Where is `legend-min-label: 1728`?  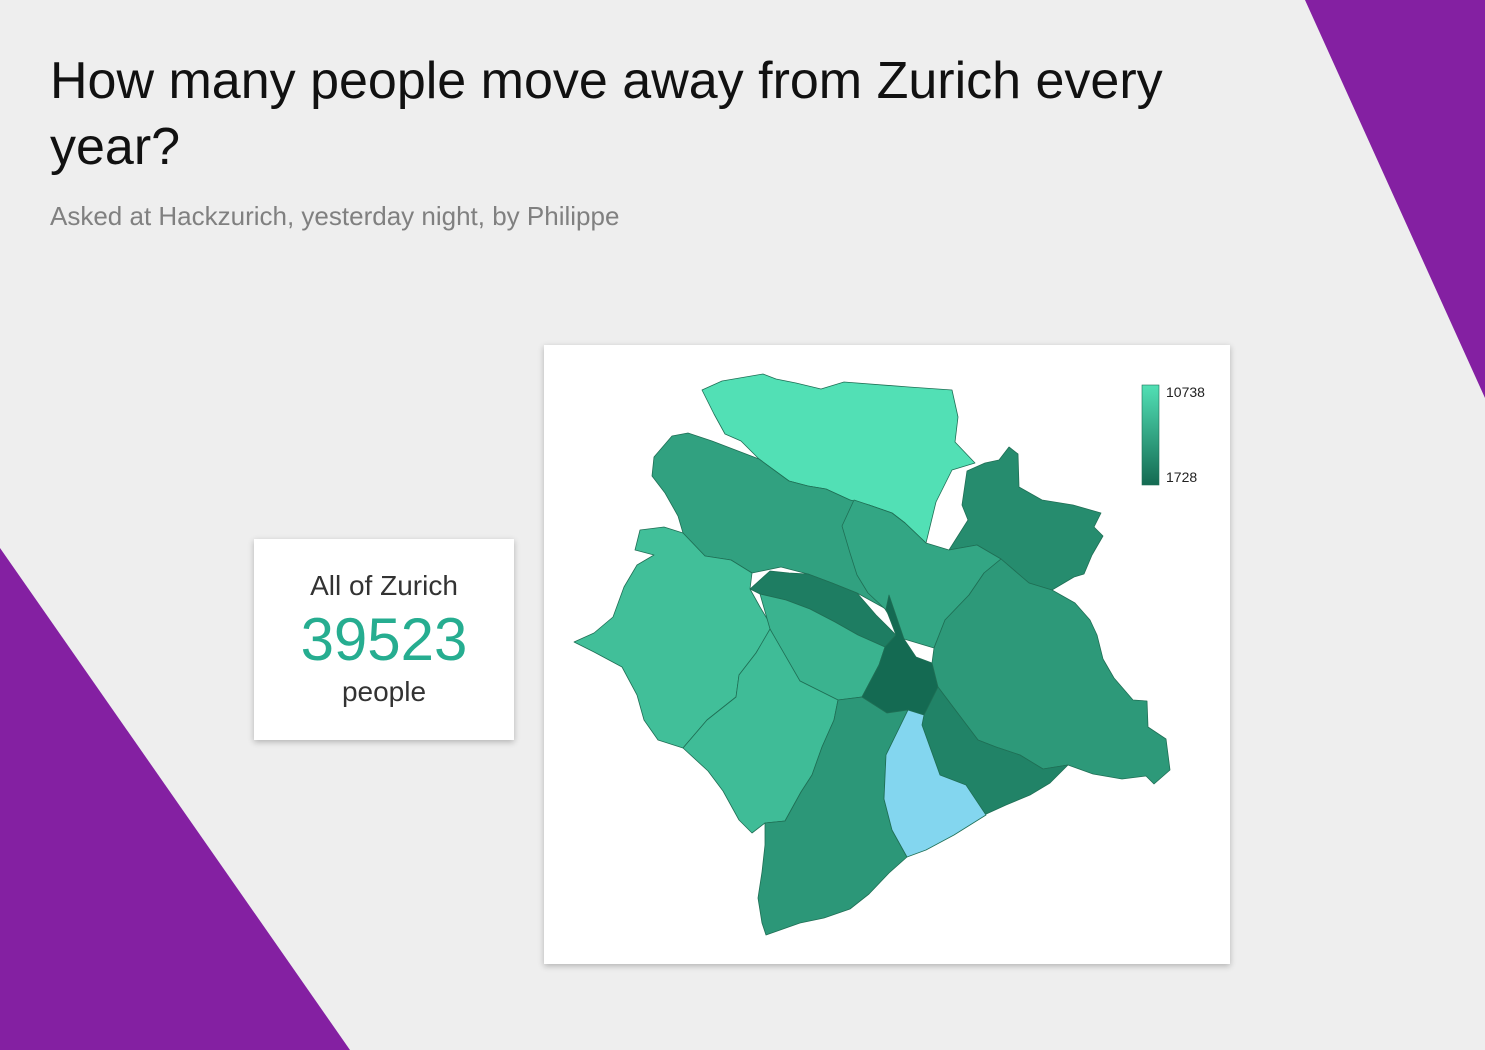 legend-min-label: 1728 is located at coordinates (1181, 477).